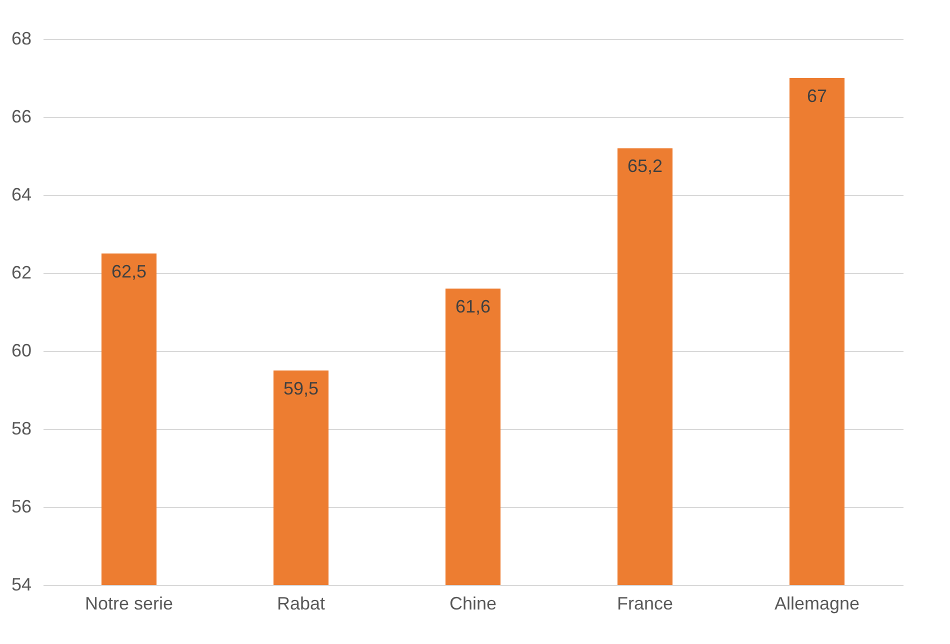  I want to click on x-tick-label: Rabat, so click(301, 604).